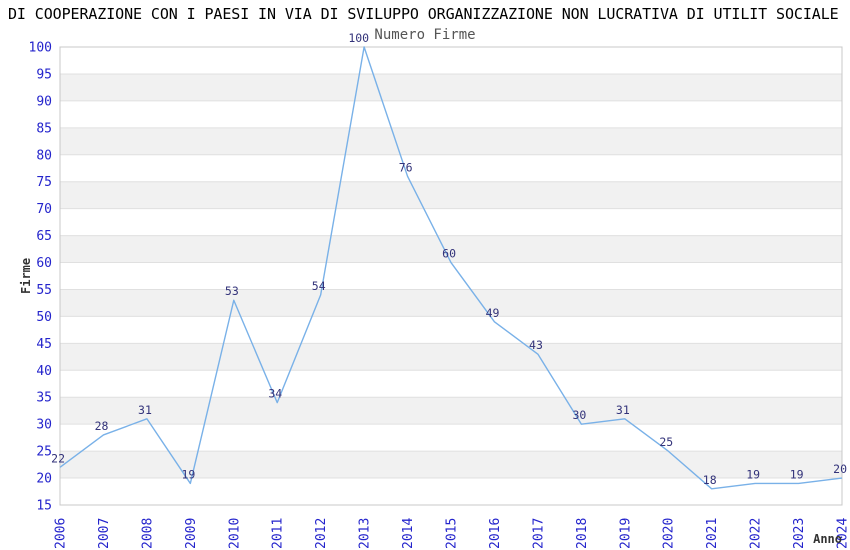 This screenshot has height=550, width=850. Describe the element at coordinates (536, 345) in the screenshot. I see `point-label: 43` at that location.